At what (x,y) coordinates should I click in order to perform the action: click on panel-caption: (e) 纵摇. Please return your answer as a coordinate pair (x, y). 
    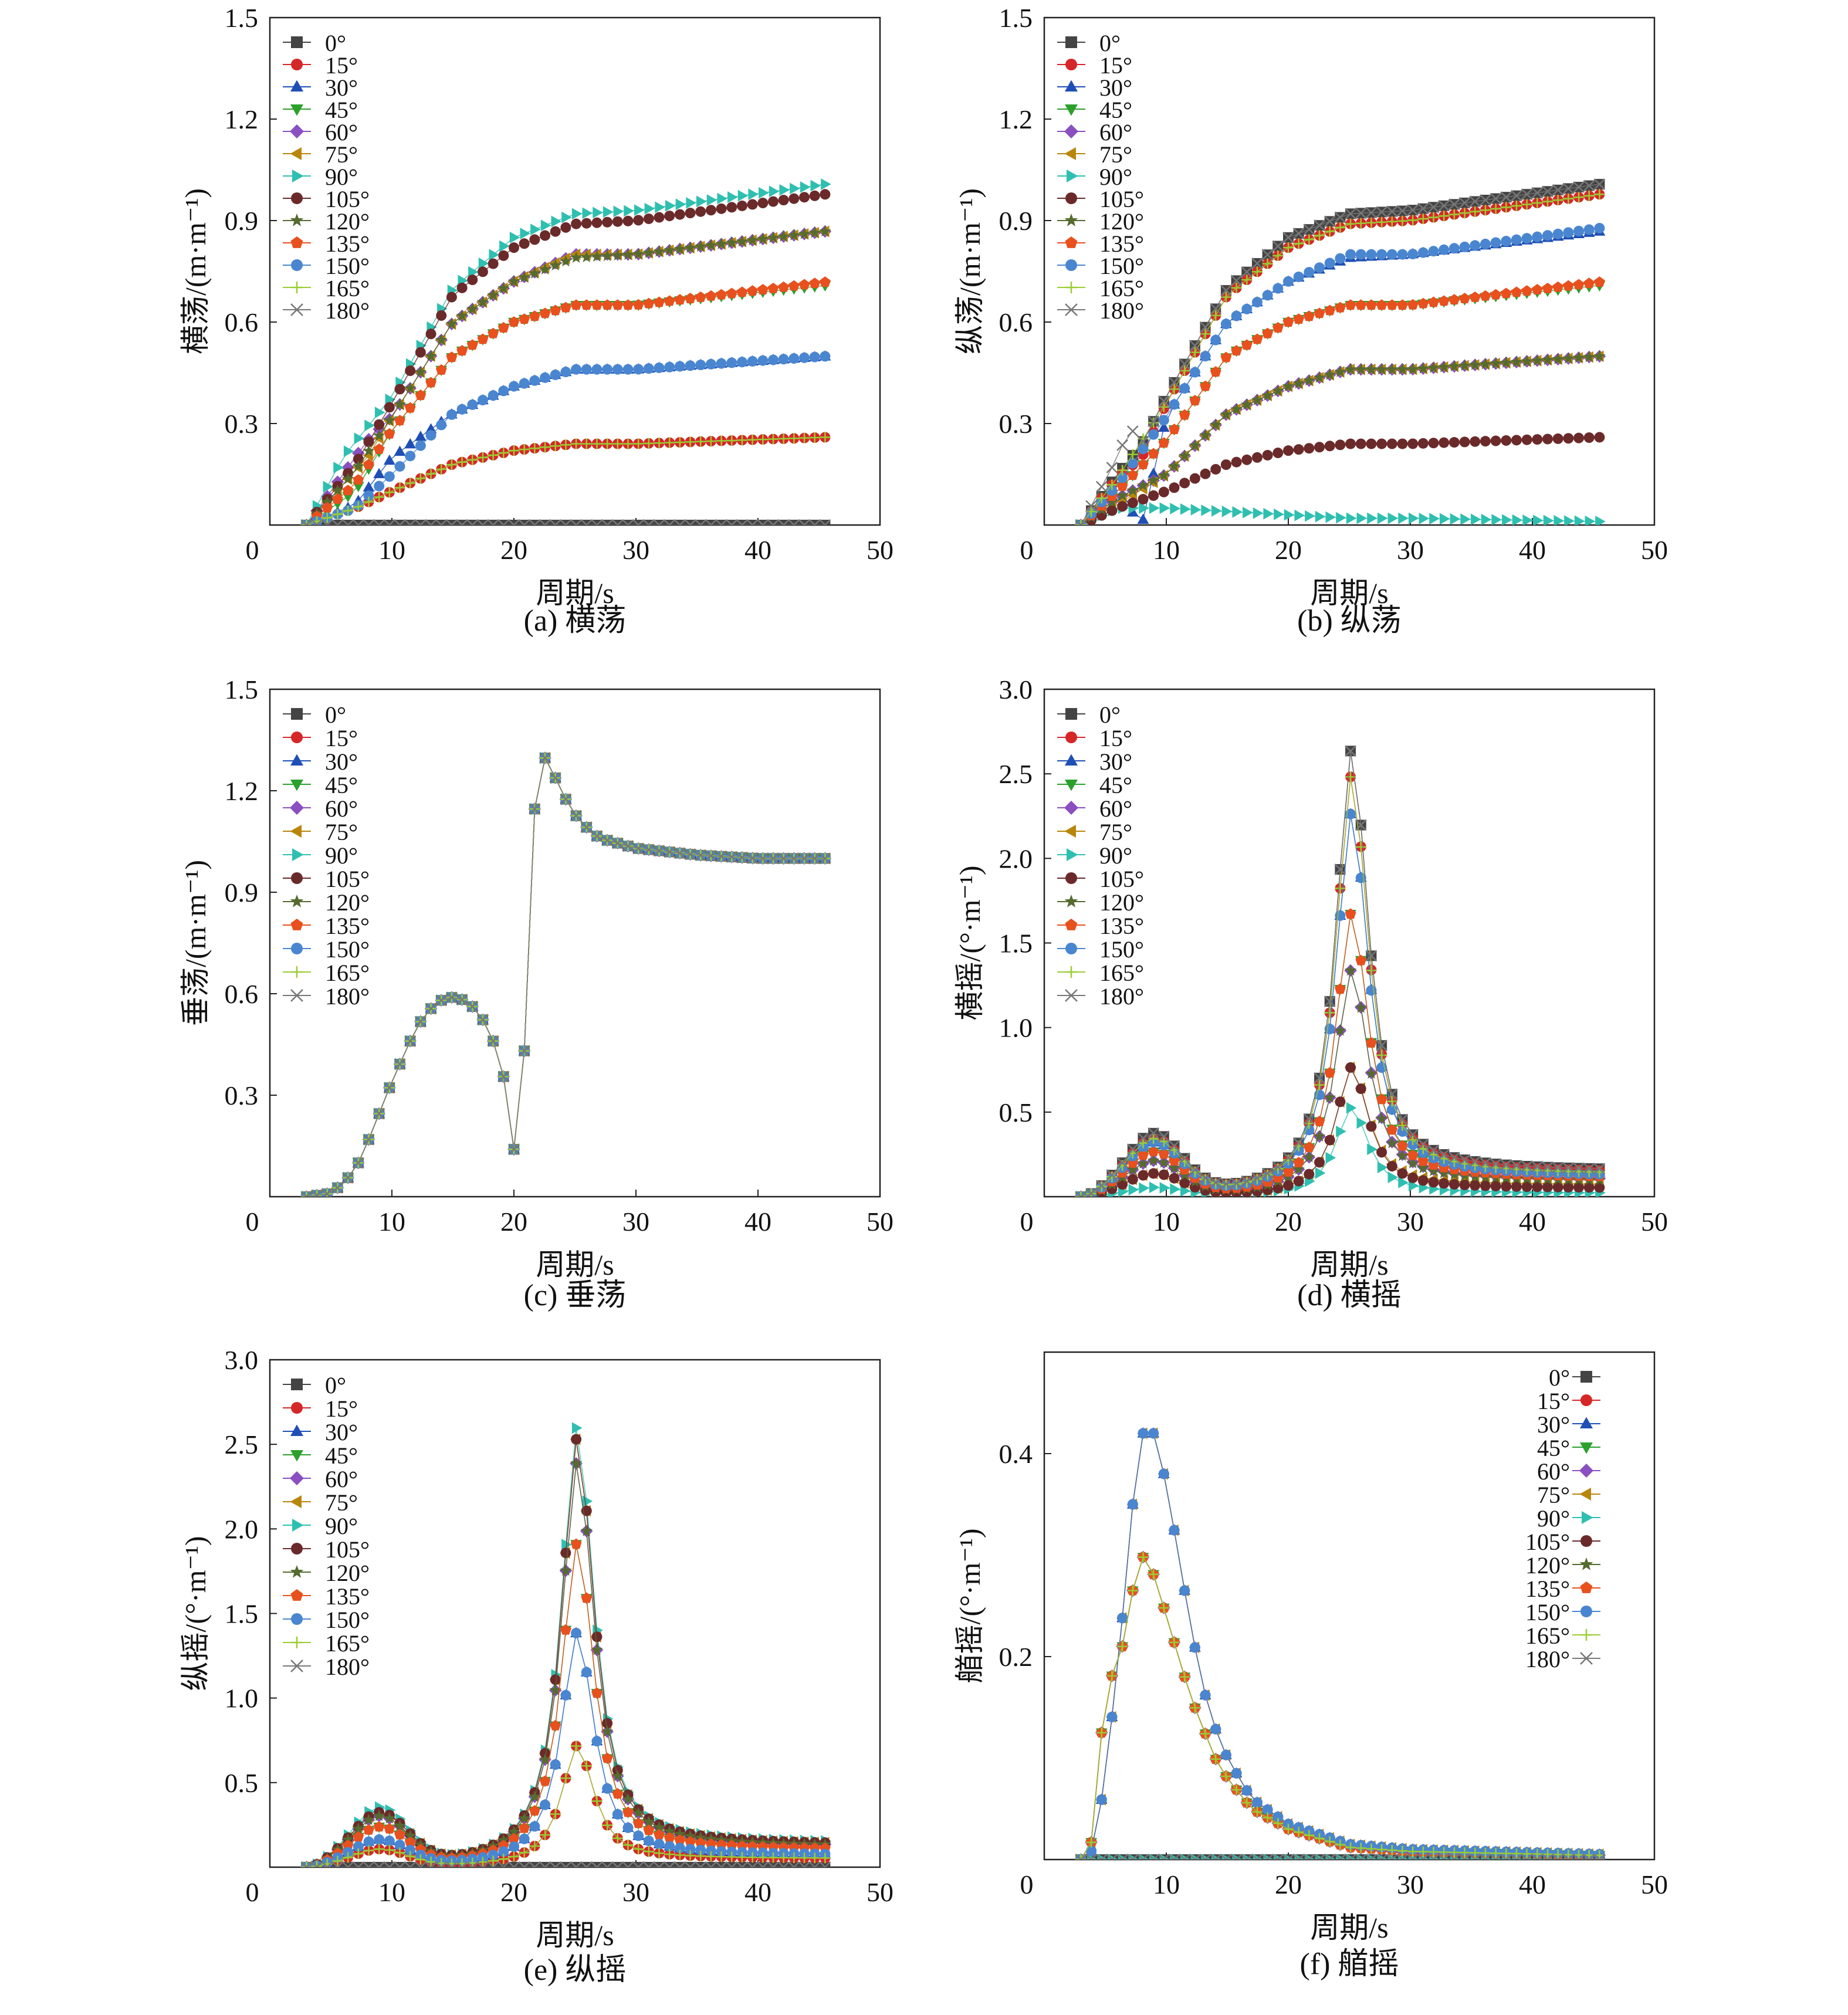
    Looking at the image, I should click on (575, 1970).